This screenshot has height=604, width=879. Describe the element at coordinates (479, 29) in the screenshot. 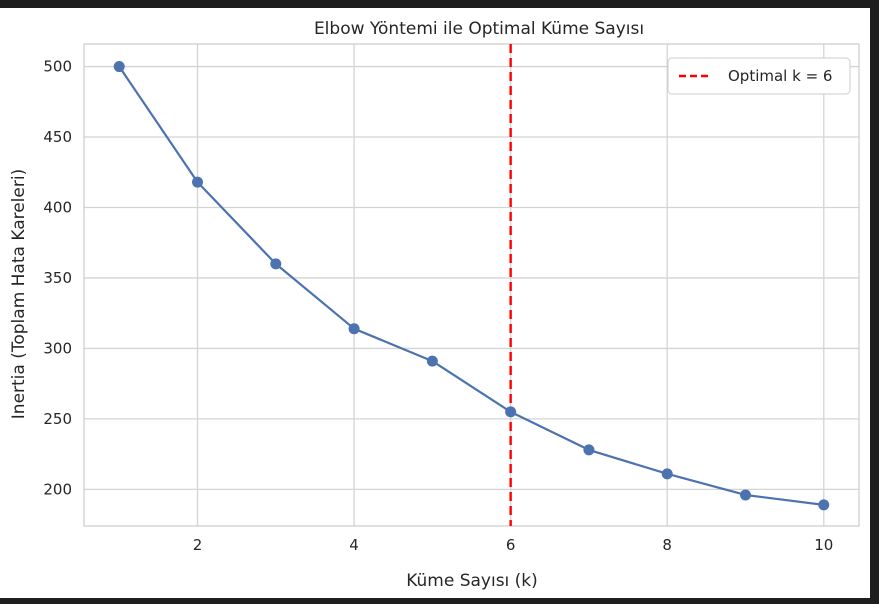

I see `chart-title: Elbow Yöntemi ile Optimal Küme Sayısı` at that location.